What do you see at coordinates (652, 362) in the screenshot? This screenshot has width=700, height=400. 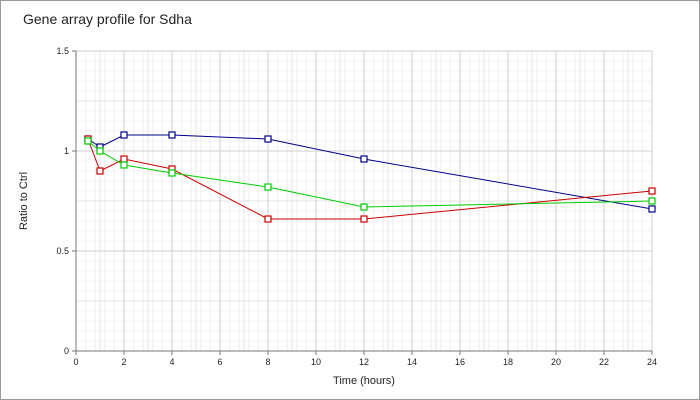 I see `x-tick-label: 24` at bounding box center [652, 362].